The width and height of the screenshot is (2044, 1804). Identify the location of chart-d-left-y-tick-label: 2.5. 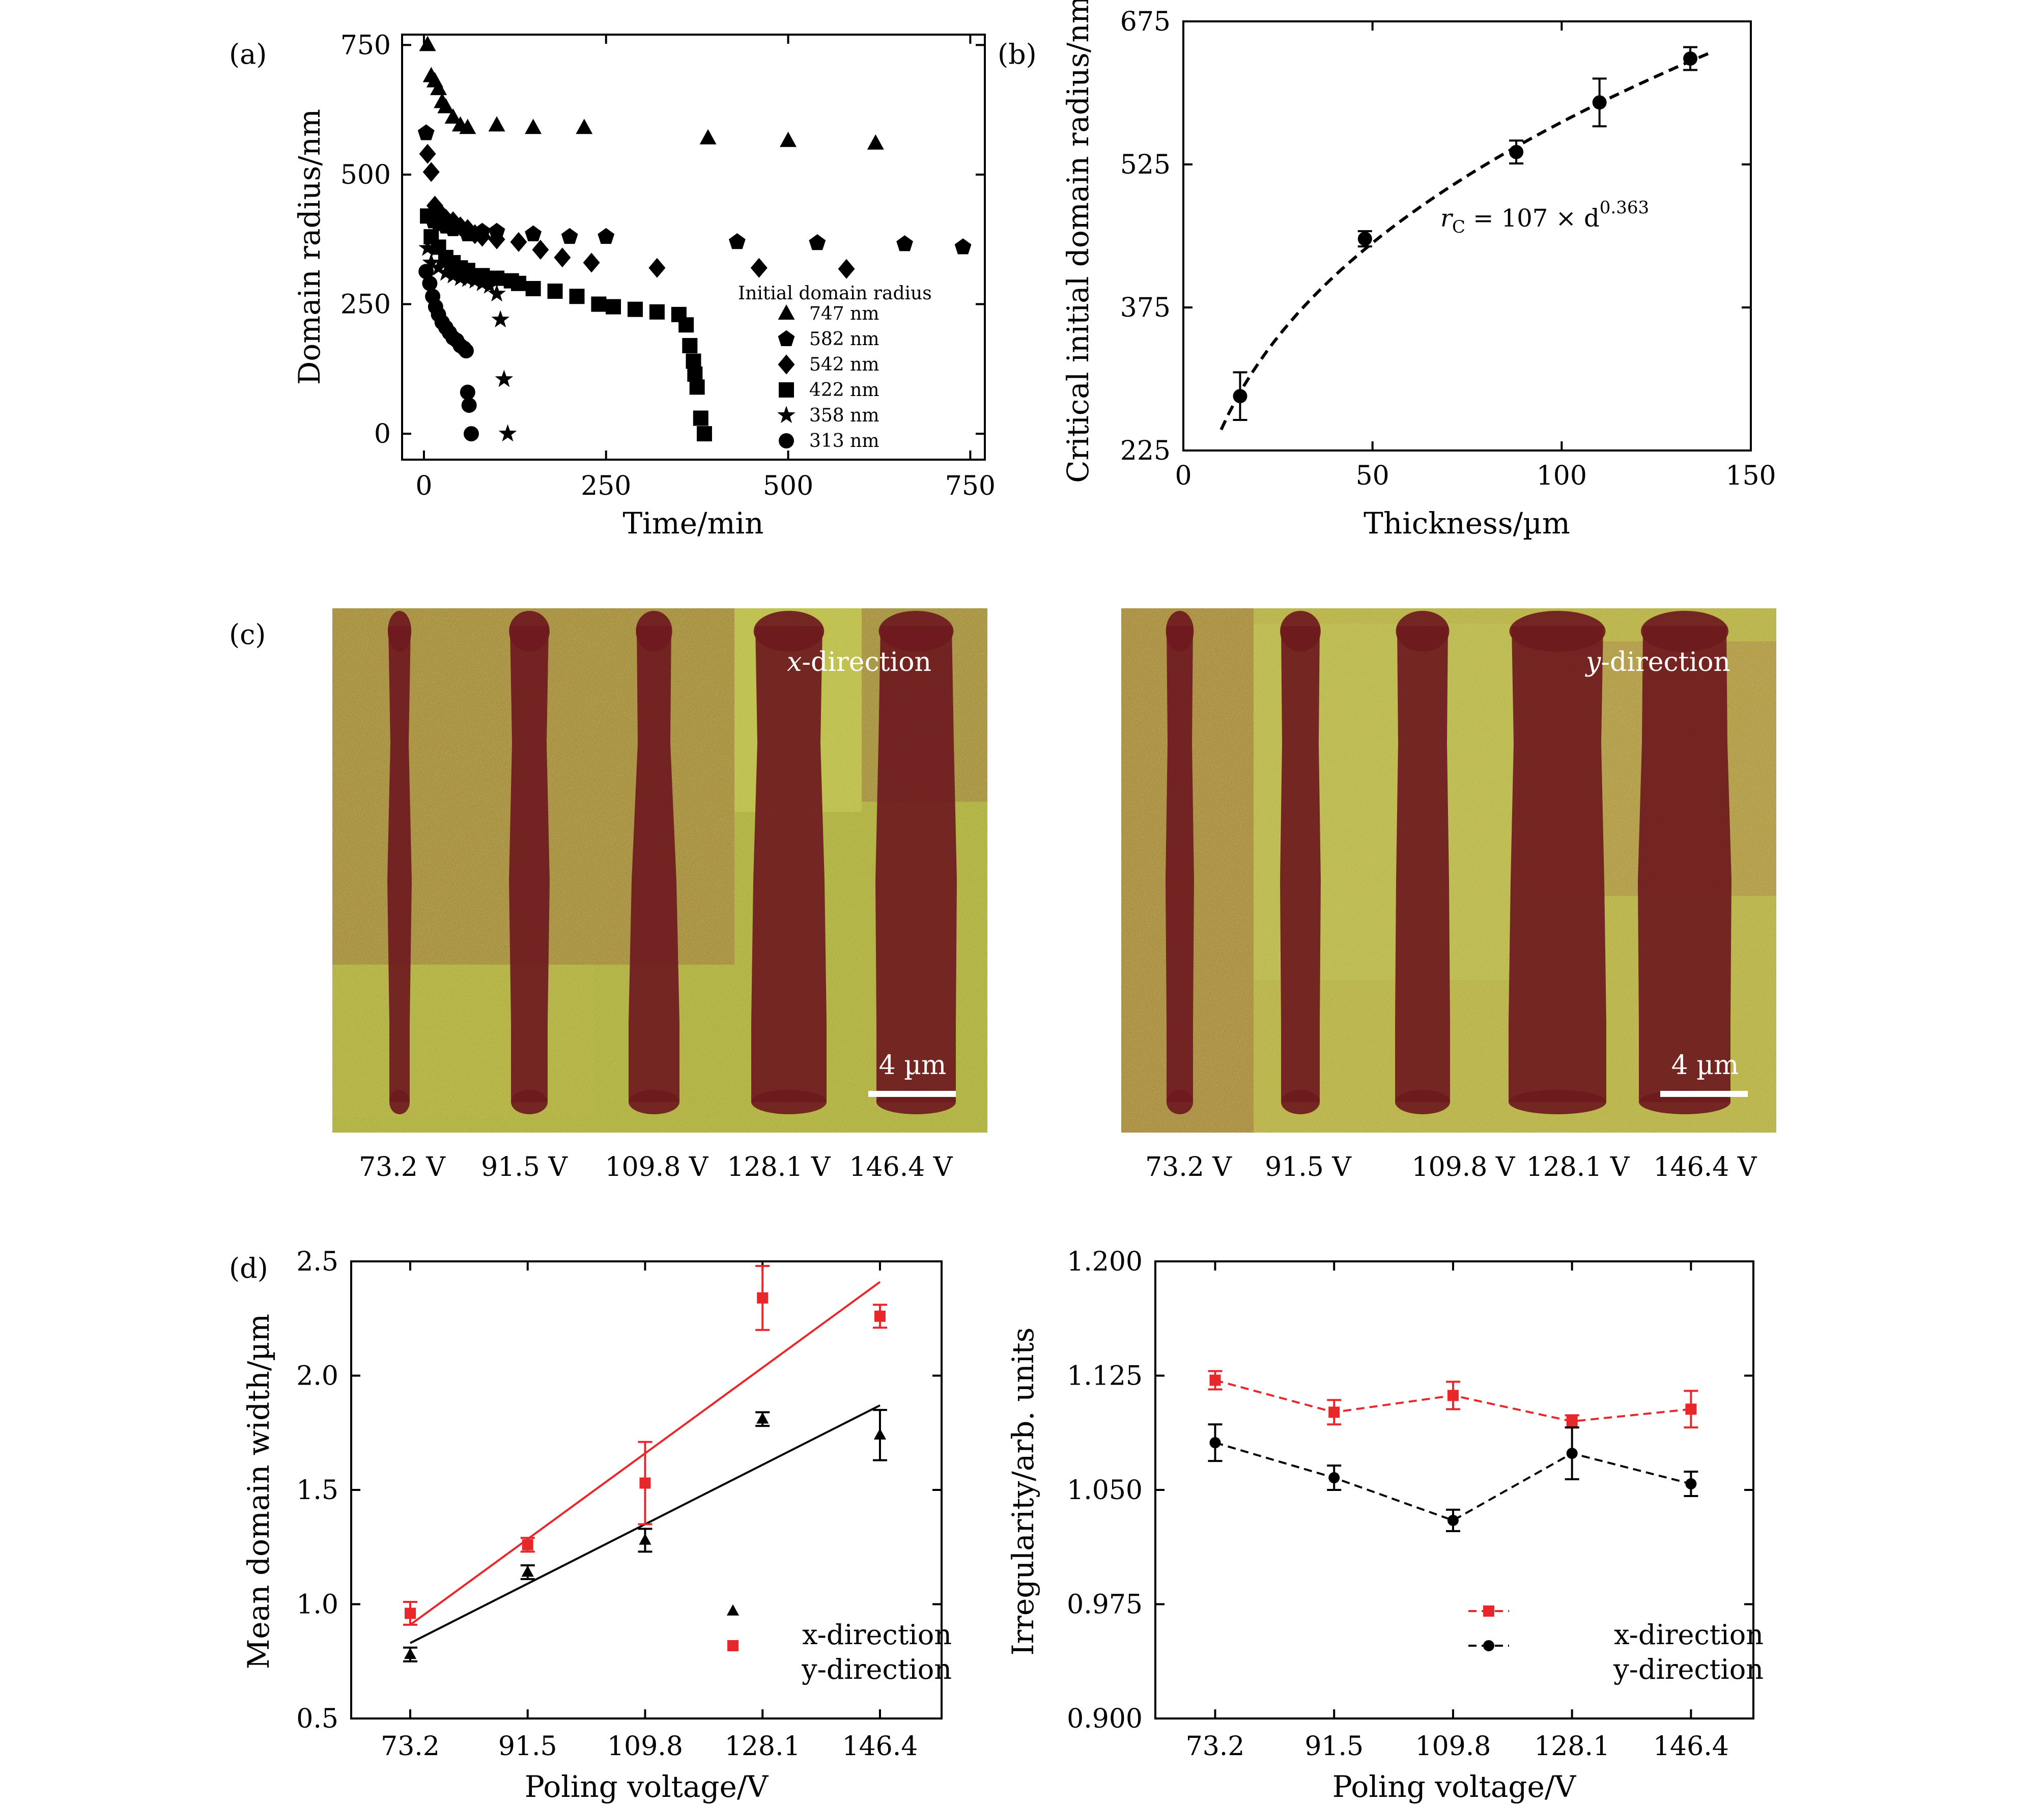
(317, 1262).